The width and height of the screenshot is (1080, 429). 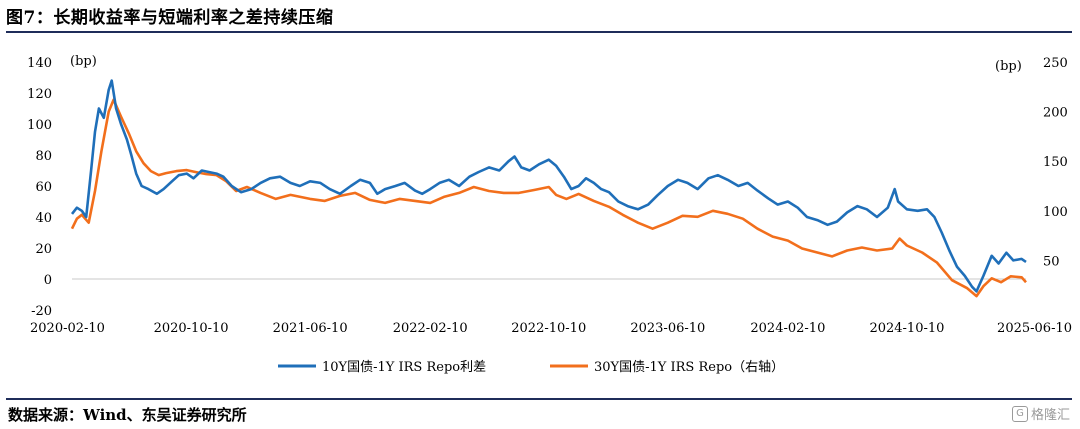 What do you see at coordinates (83, 61) in the screenshot?
I see `left-axis-unit: (bp)` at bounding box center [83, 61].